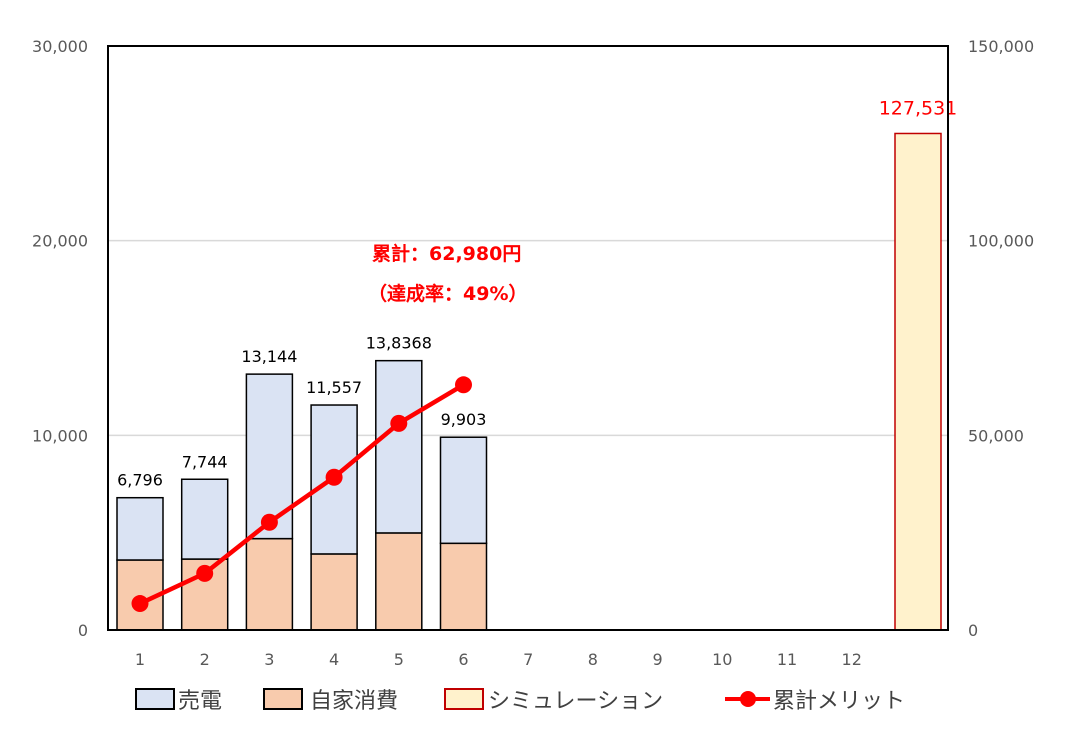 The image size is (1068, 750). I want to click on cumulative-line, so click(301, 494).